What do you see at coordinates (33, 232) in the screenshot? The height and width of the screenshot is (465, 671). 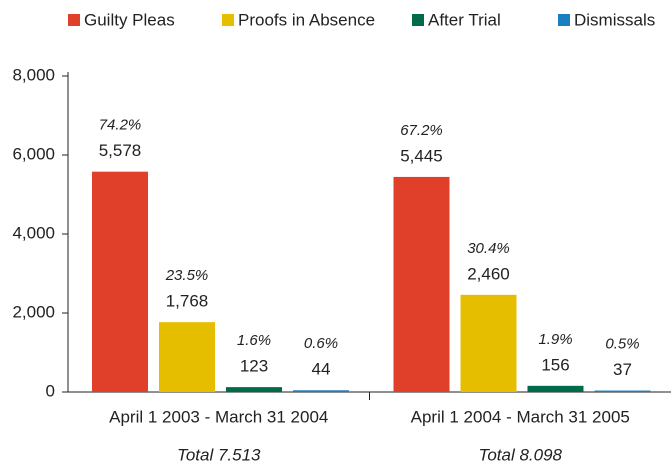 I see `y-tick-label: 4,000` at bounding box center [33, 232].